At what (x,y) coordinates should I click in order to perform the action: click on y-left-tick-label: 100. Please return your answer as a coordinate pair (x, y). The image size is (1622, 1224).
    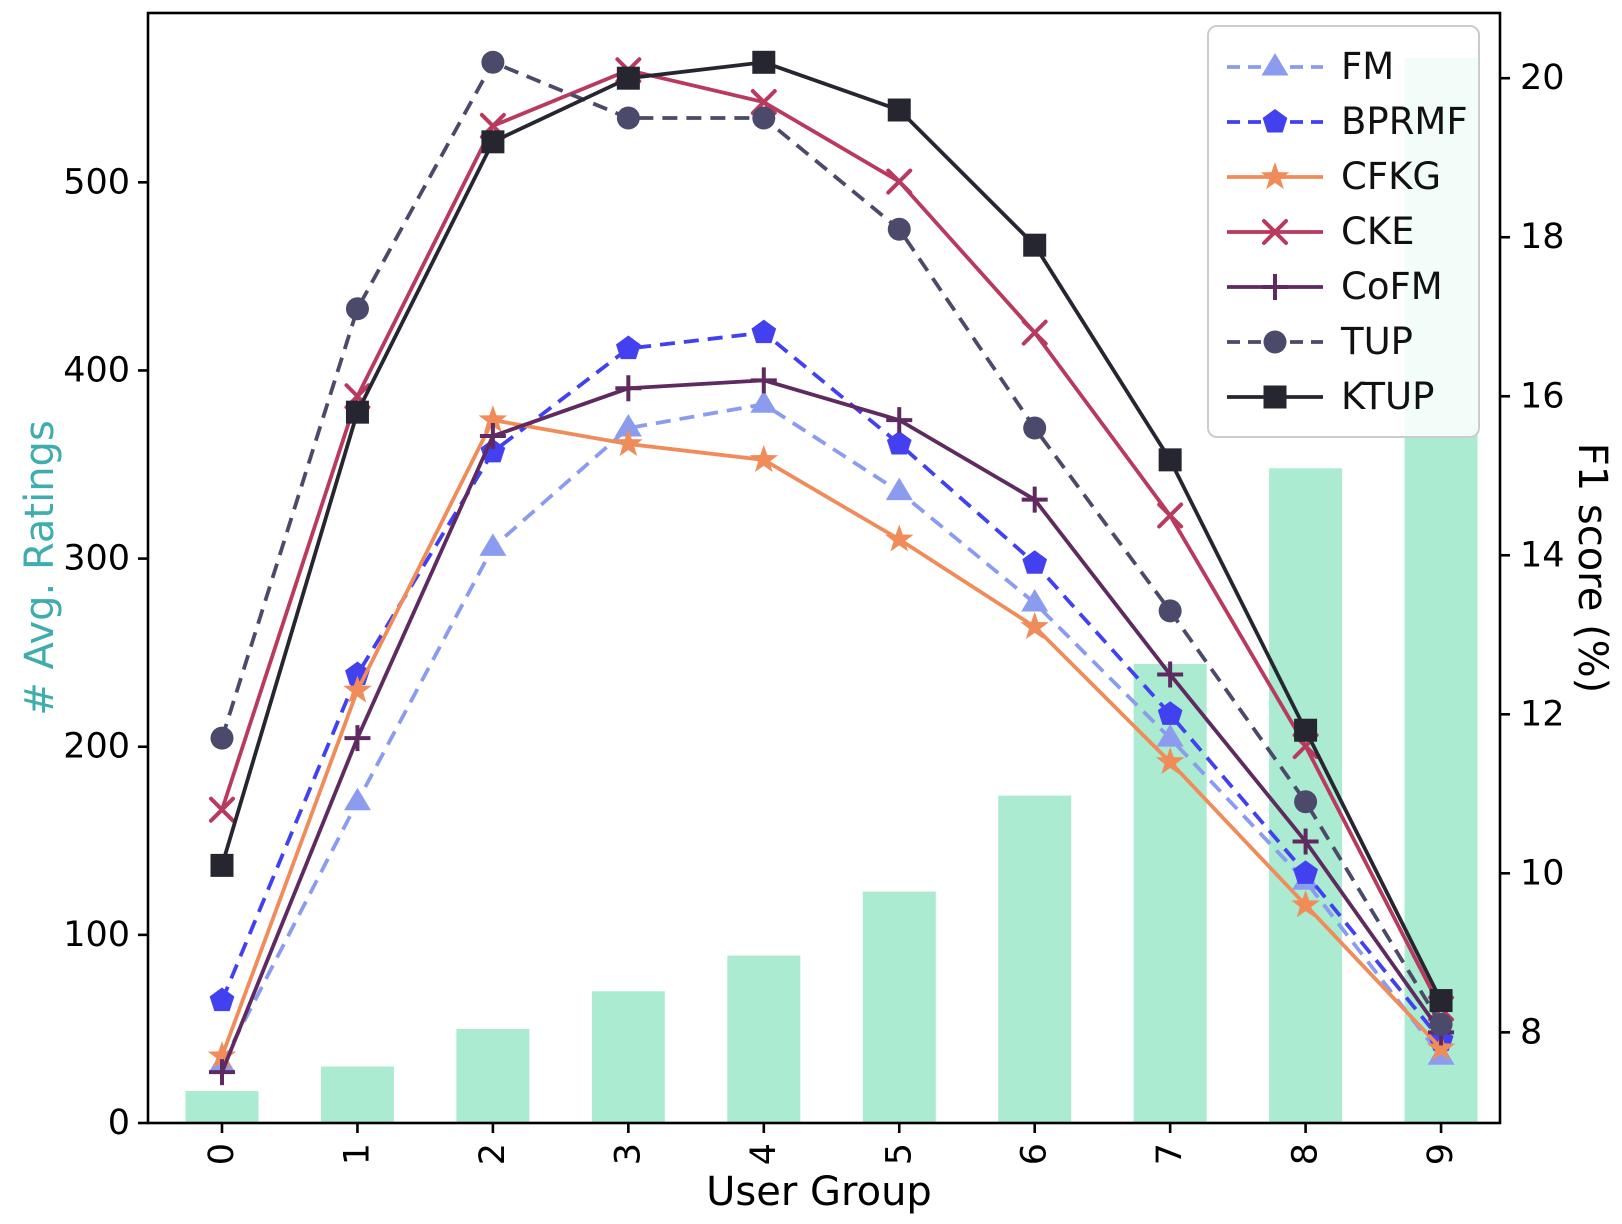
    Looking at the image, I should click on (96, 935).